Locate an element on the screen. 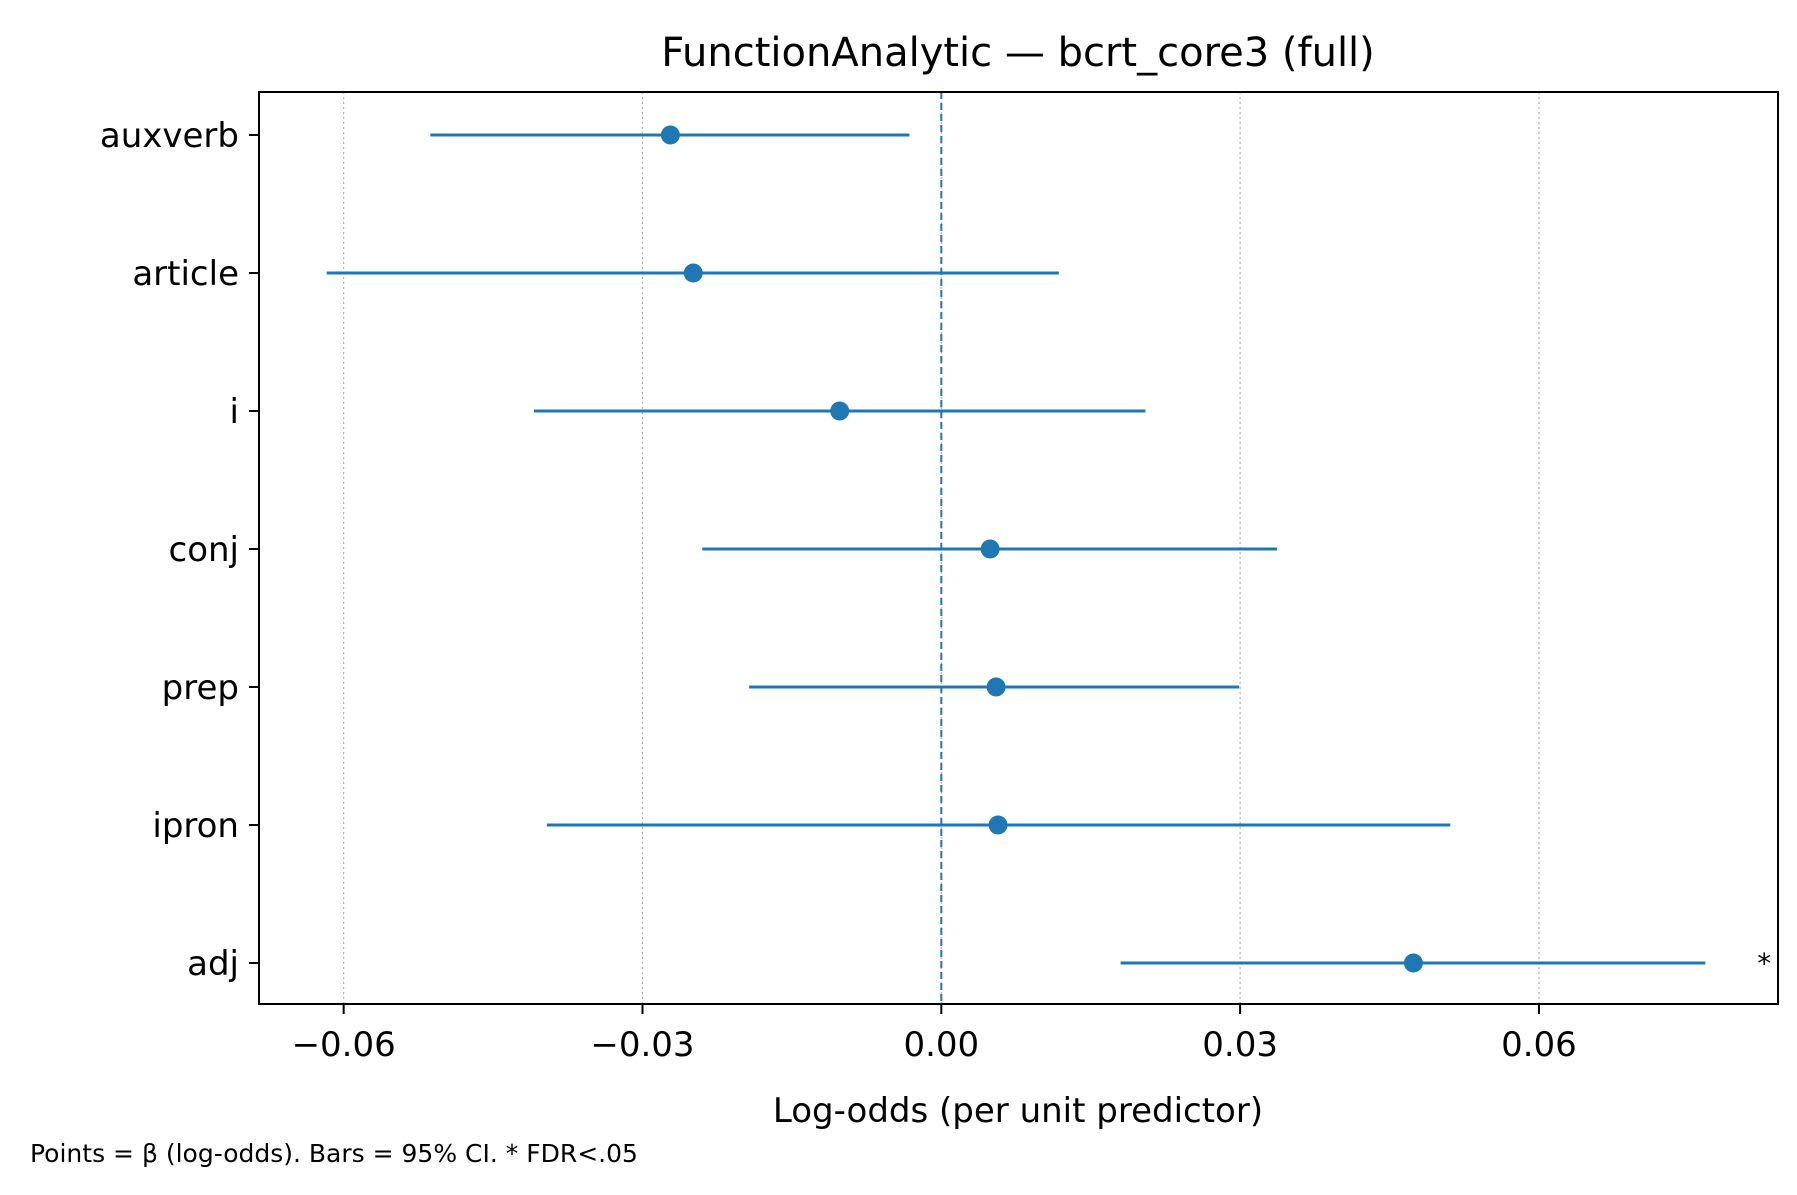  x-axis: −0.06 −0.03 0.00 0.03 0.06 is located at coordinates (934, 1034).